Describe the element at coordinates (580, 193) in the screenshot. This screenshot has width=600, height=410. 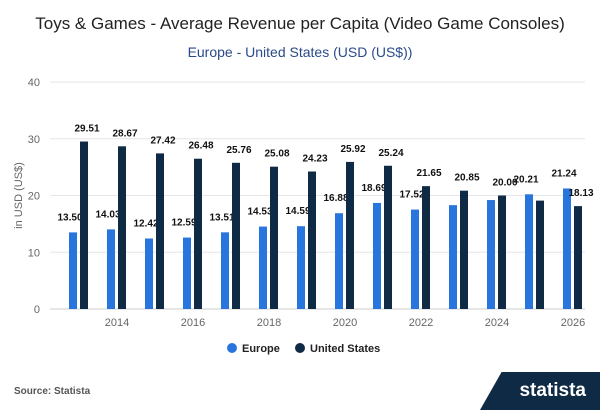
I see `data-label: 18.13` at that location.